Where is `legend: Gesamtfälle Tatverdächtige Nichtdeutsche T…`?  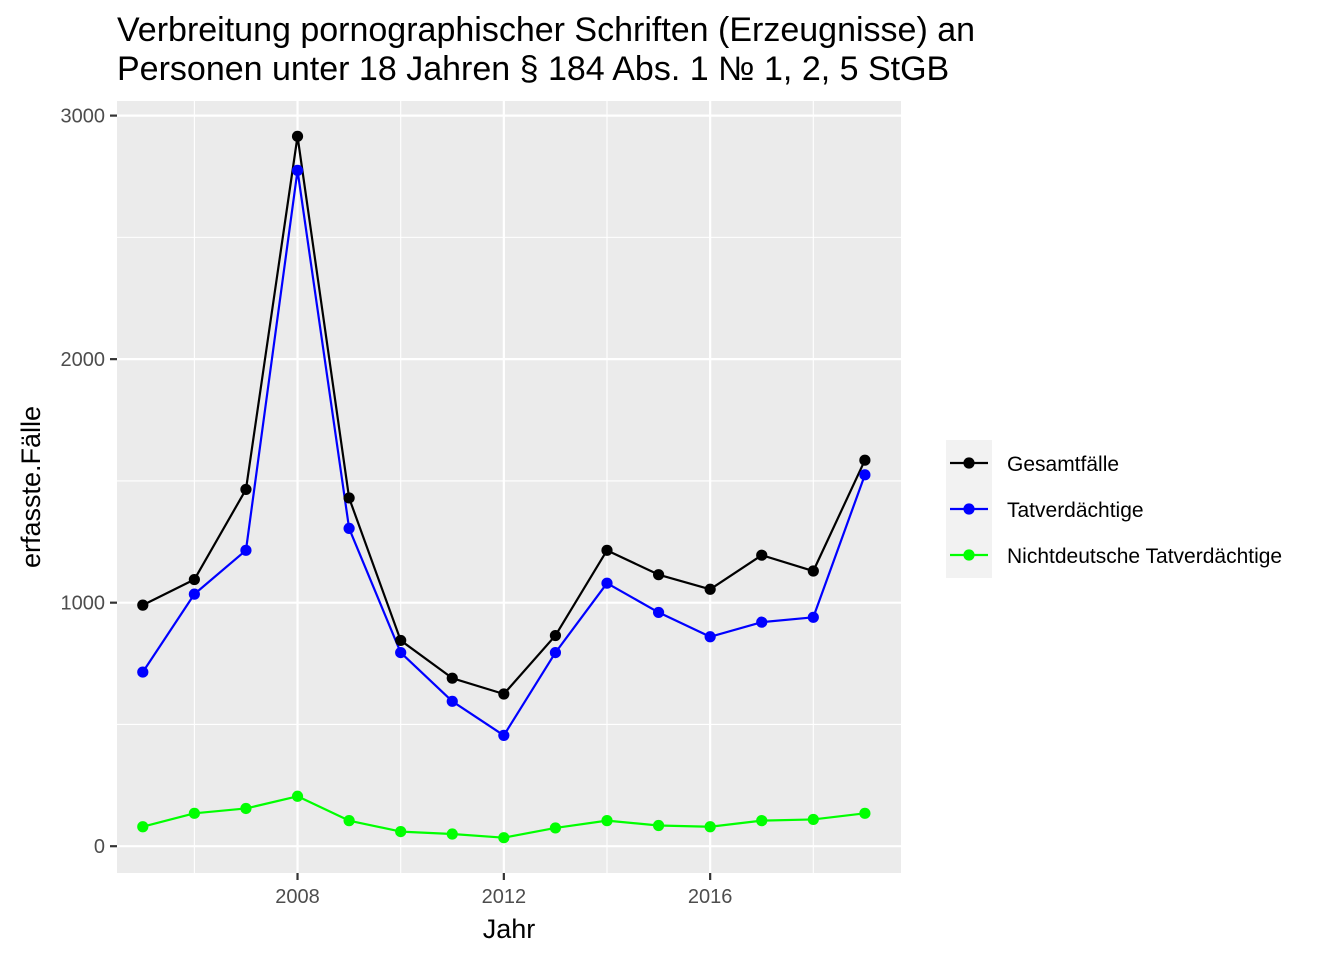 legend: Gesamtfälle Tatverdächtige Nichtdeutsche T… is located at coordinates (1114, 509).